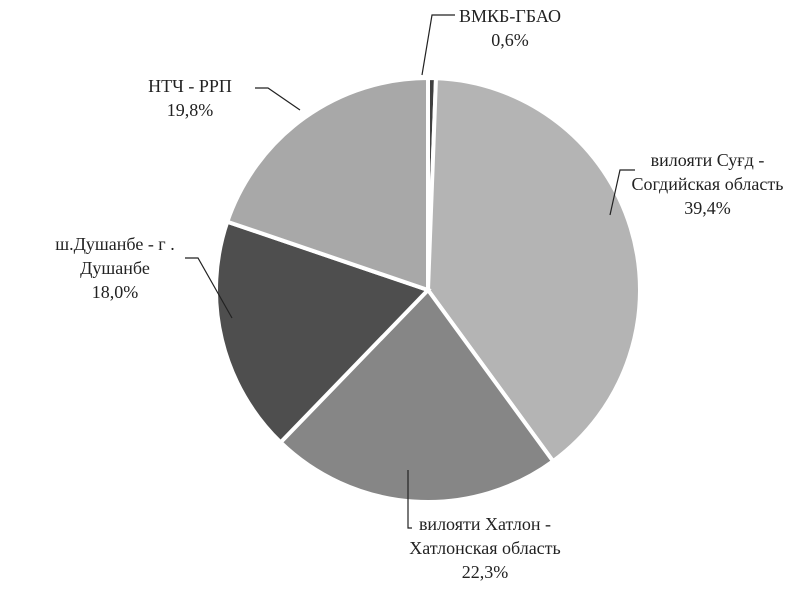 The height and width of the screenshot is (607, 803). Describe the element at coordinates (115, 256) in the screenshot. I see `category-label: ш.Душанбе - г . Душанбе` at that location.